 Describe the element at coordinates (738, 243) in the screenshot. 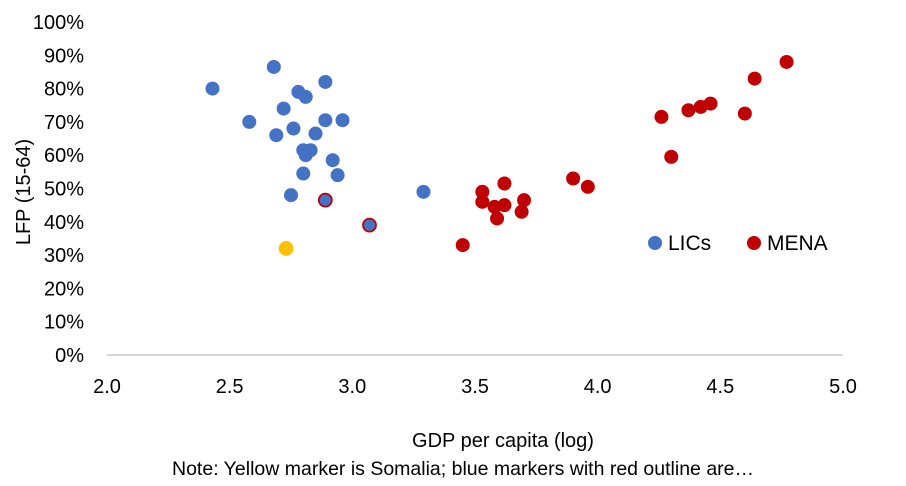

I see `legend: LICs MENA` at that location.